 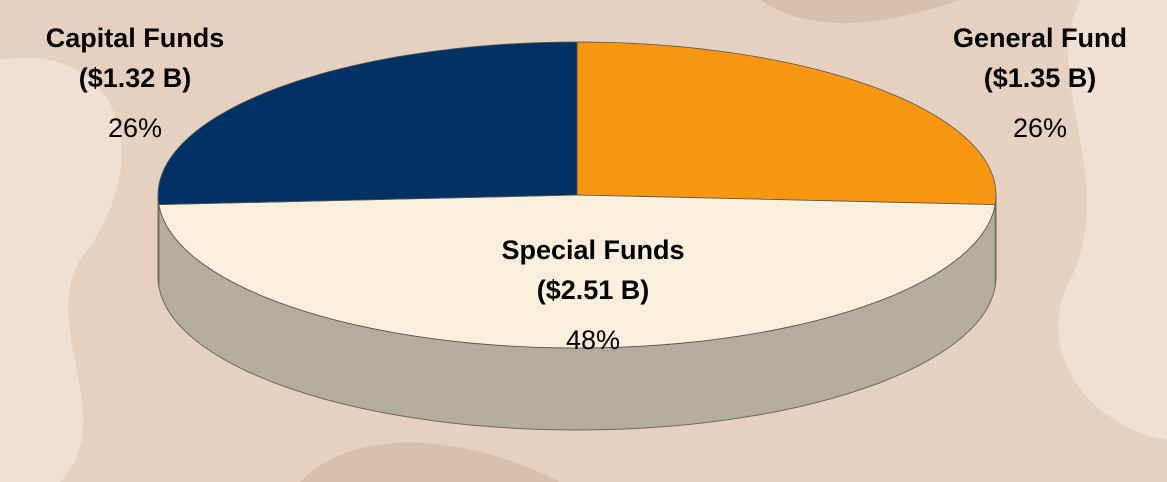 What do you see at coordinates (592, 250) in the screenshot?
I see `slice-label: Special Funds` at bounding box center [592, 250].